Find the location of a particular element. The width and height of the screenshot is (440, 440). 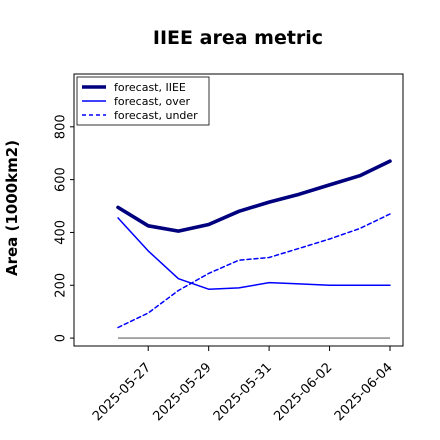

y-tick-label: 400 is located at coordinates (61, 232).